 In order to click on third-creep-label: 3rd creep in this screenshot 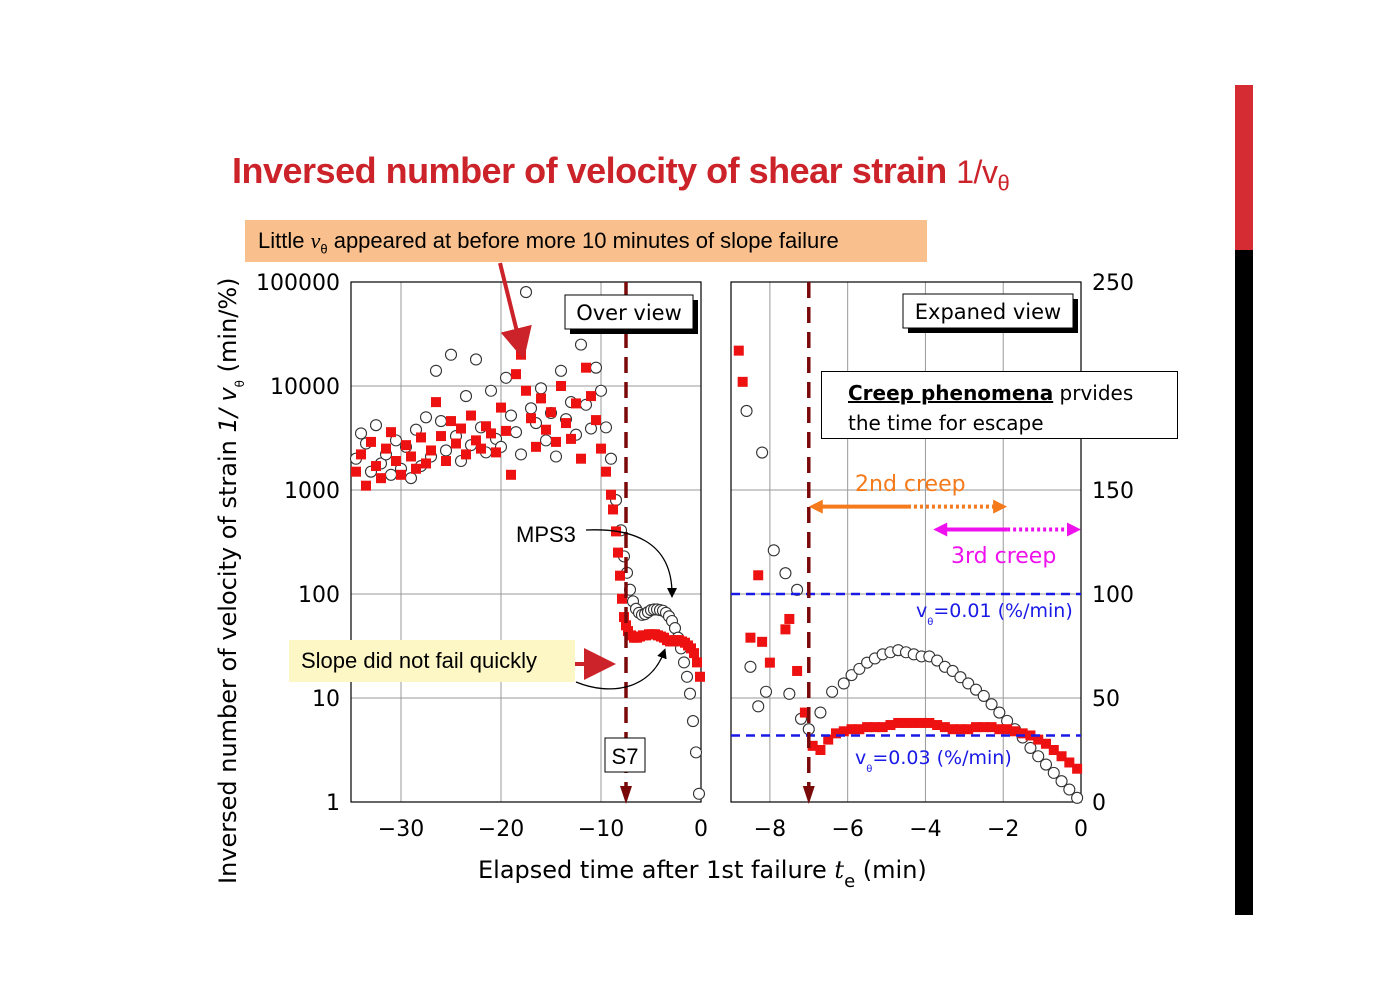, I will do `click(1003, 556)`.